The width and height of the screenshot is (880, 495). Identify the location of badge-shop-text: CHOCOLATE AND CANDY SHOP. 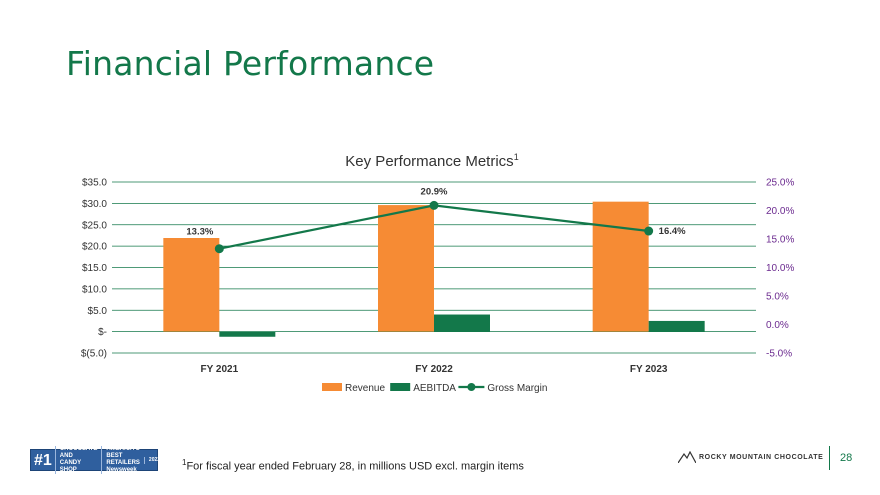
(78, 460).